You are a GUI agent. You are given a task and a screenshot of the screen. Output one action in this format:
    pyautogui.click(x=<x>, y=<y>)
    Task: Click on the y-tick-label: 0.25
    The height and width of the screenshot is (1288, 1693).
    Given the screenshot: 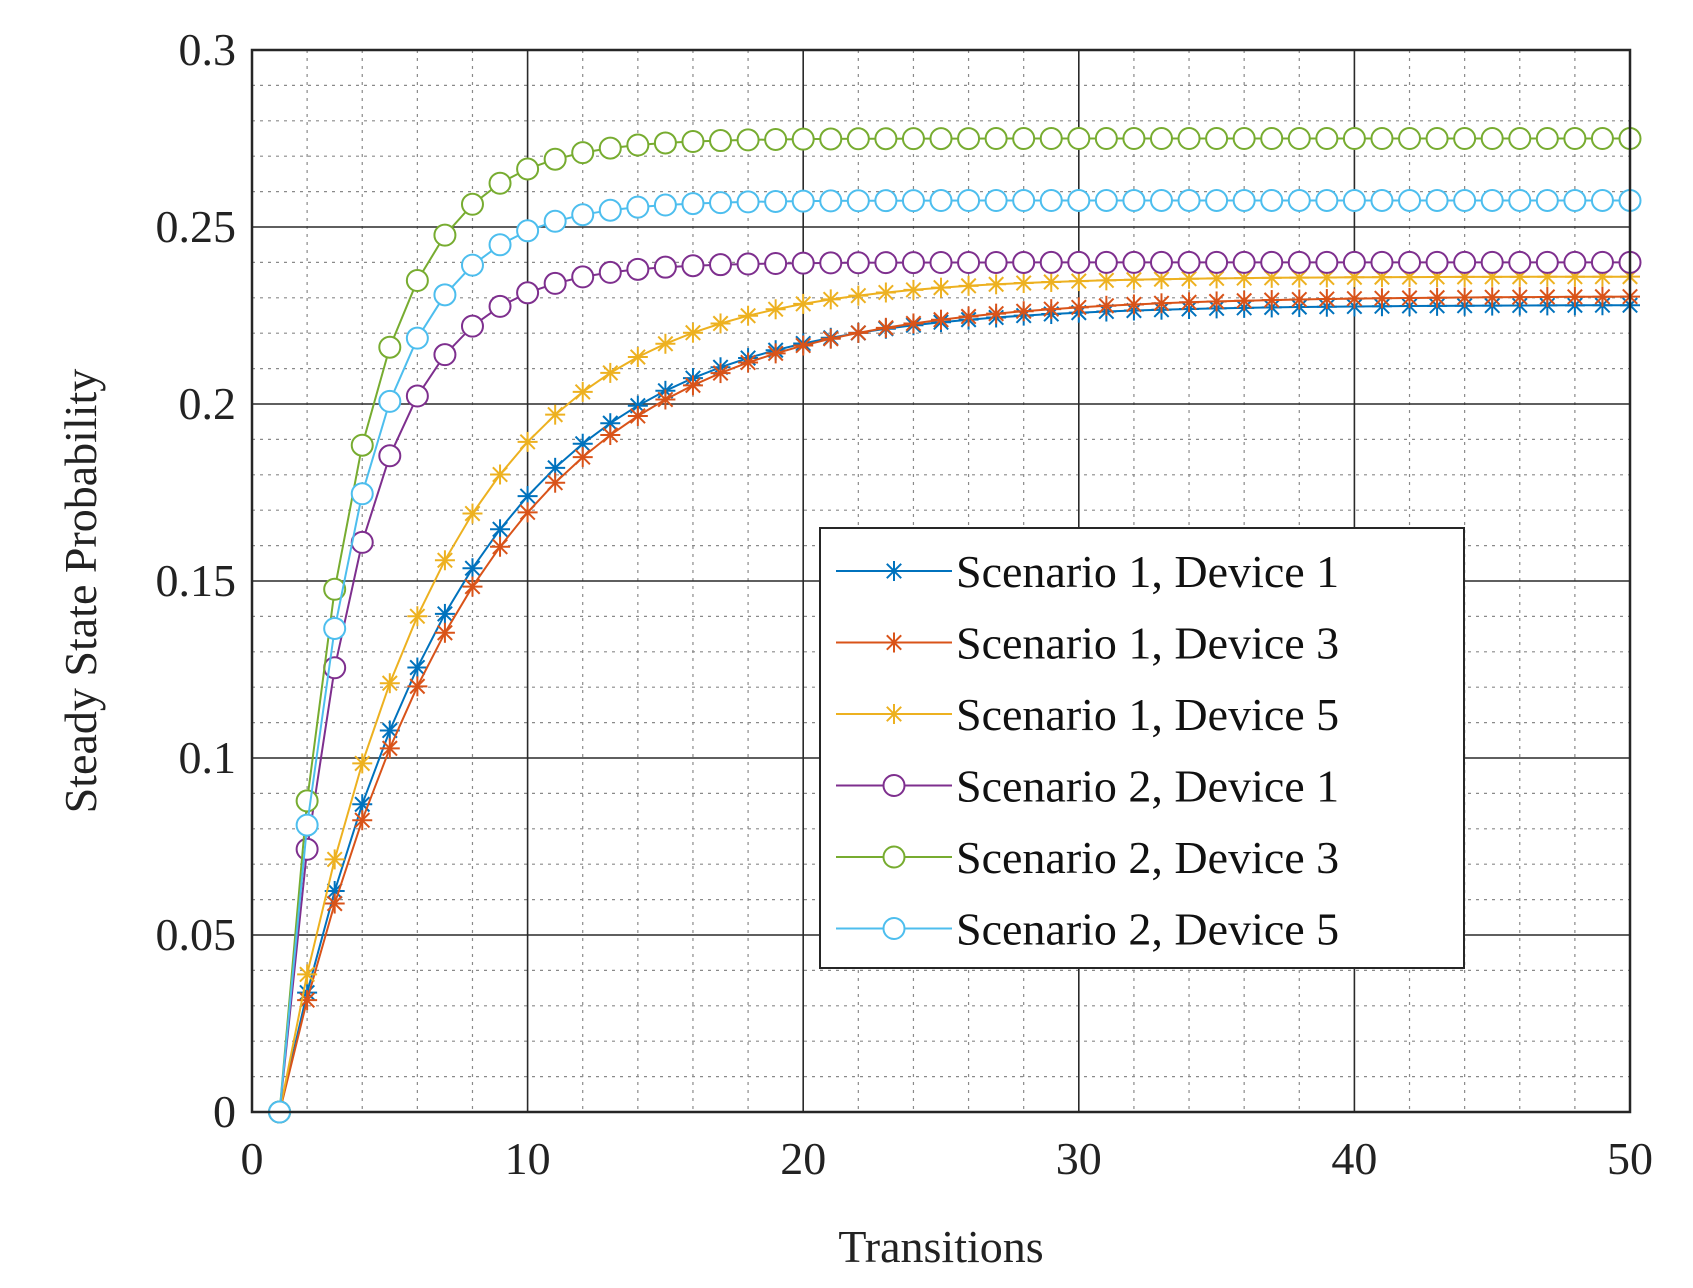 What is the action you would take?
    pyautogui.click(x=196, y=226)
    